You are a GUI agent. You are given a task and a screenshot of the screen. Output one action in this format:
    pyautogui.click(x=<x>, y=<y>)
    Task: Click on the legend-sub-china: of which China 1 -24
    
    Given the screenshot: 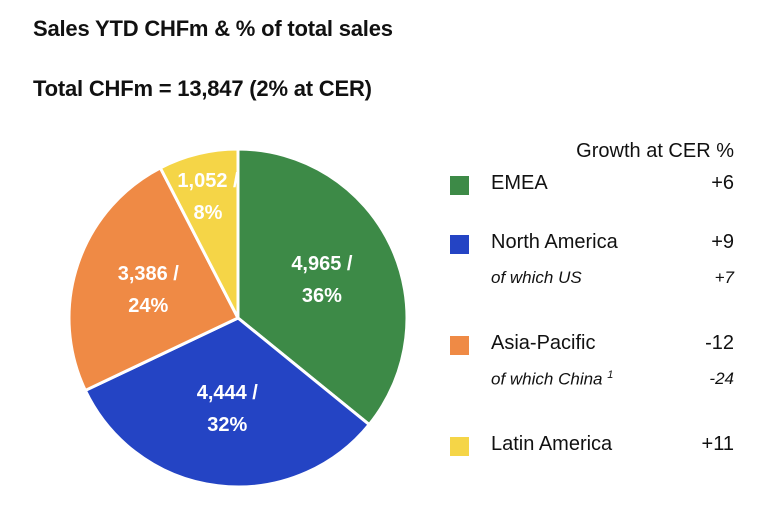 What is the action you would take?
    pyautogui.click(x=612, y=380)
    